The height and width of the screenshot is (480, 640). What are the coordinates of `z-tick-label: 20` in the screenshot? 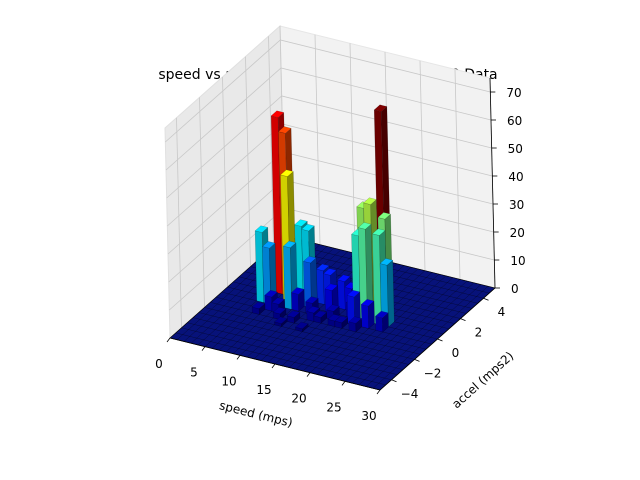 It's located at (517, 233).